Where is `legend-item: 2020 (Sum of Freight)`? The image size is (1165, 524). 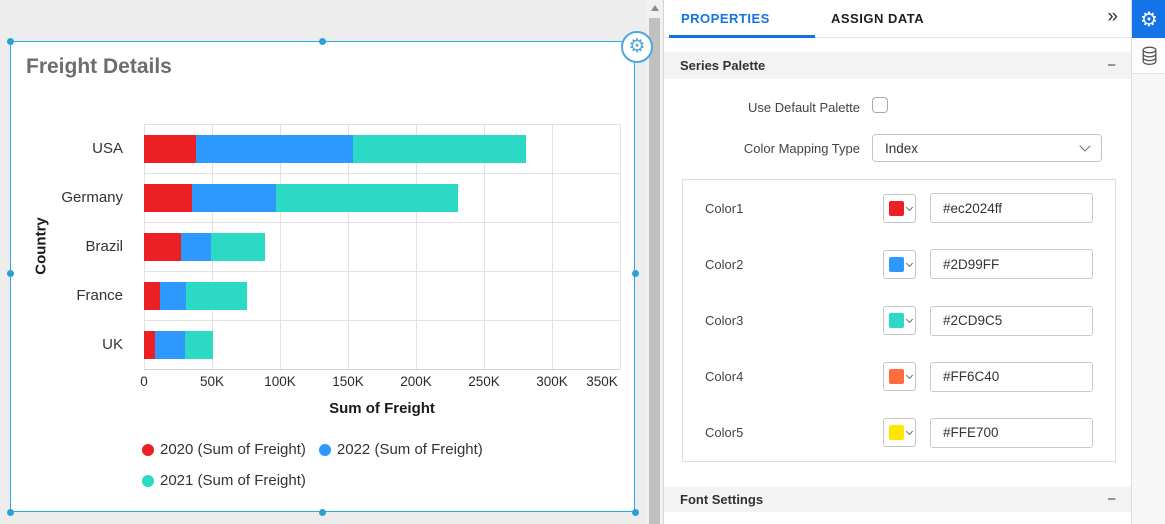
legend-item: 2020 (Sum of Freight) is located at coordinates (224, 449).